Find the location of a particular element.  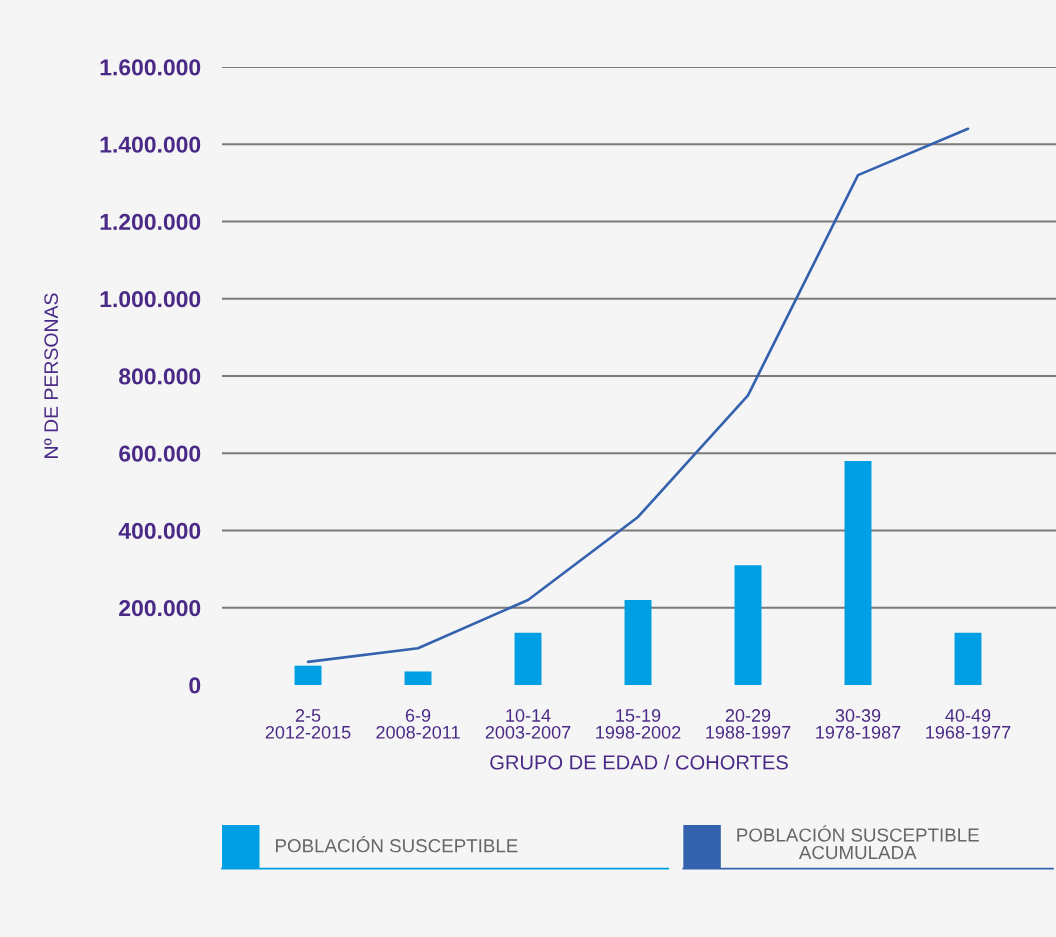

y-tick-label: 1.400.000 is located at coordinates (150, 144).